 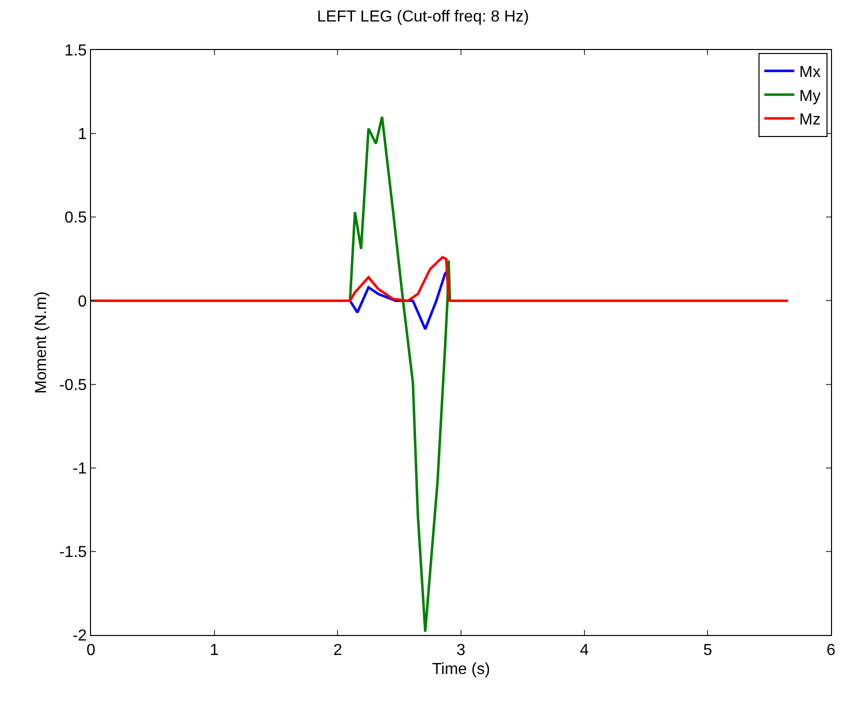 What do you see at coordinates (79, 469) in the screenshot?
I see `y-tick-label: -1` at bounding box center [79, 469].